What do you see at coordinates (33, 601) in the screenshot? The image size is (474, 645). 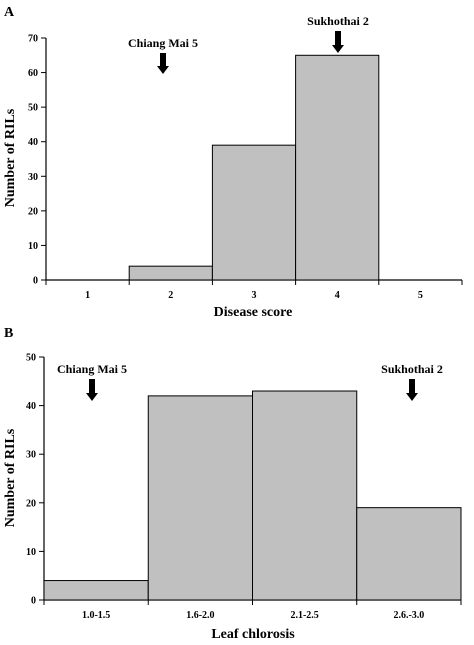 I see `panel-b-y-tick-label: 0` at bounding box center [33, 601].